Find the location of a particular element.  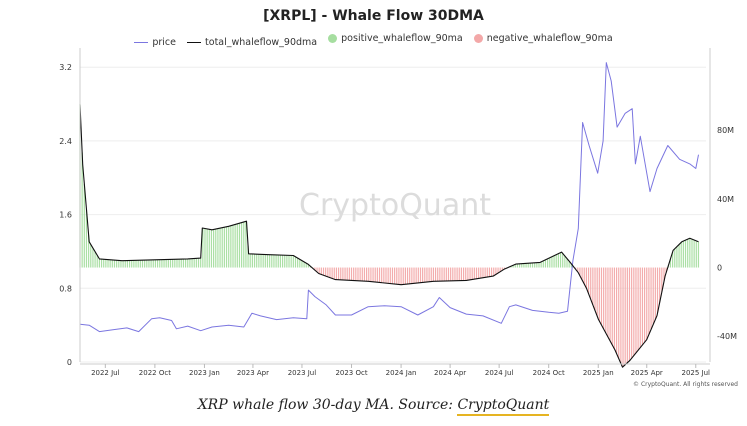

legend-item-positive-whaleflow: positive_whaleflow_90ma is located at coordinates (395, 38).